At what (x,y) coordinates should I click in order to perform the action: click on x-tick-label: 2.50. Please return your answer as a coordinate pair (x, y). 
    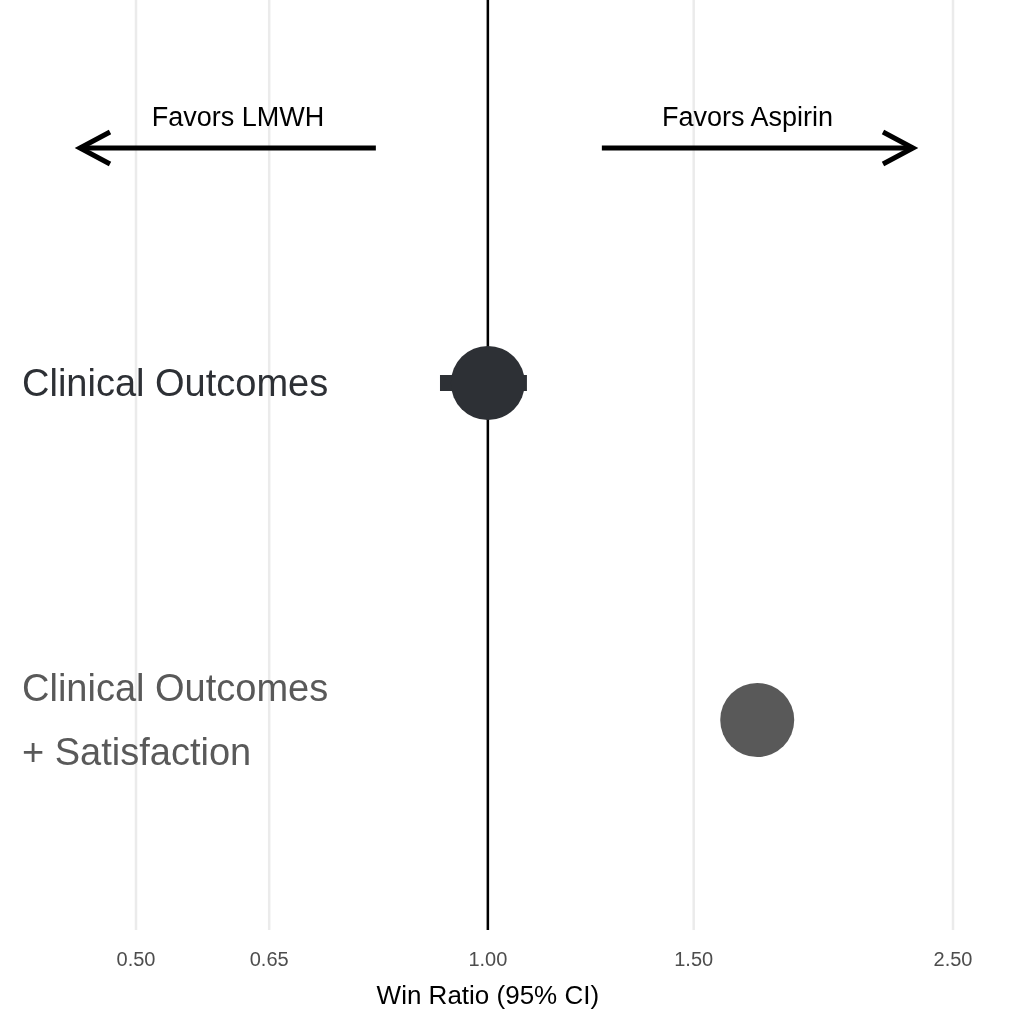
    Looking at the image, I should click on (953, 959).